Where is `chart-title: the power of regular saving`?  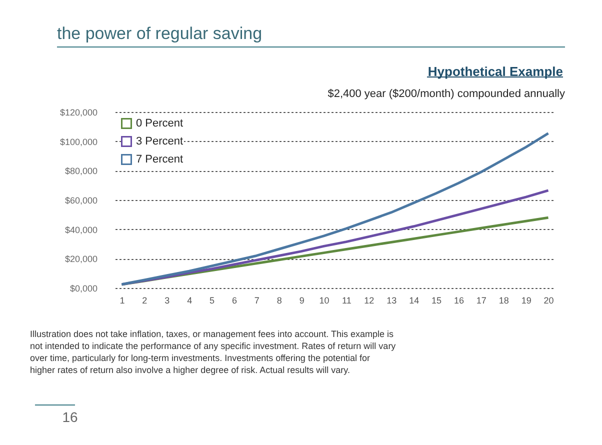
chart-title: the power of regular saving is located at coordinates (159, 33).